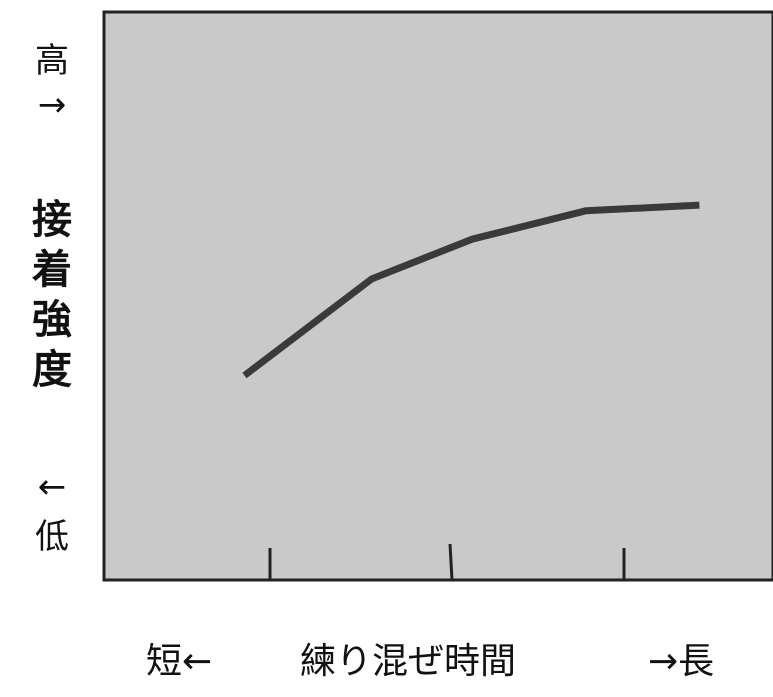  What do you see at coordinates (52, 61) in the screenshot?
I see `y-high-label: 高` at bounding box center [52, 61].